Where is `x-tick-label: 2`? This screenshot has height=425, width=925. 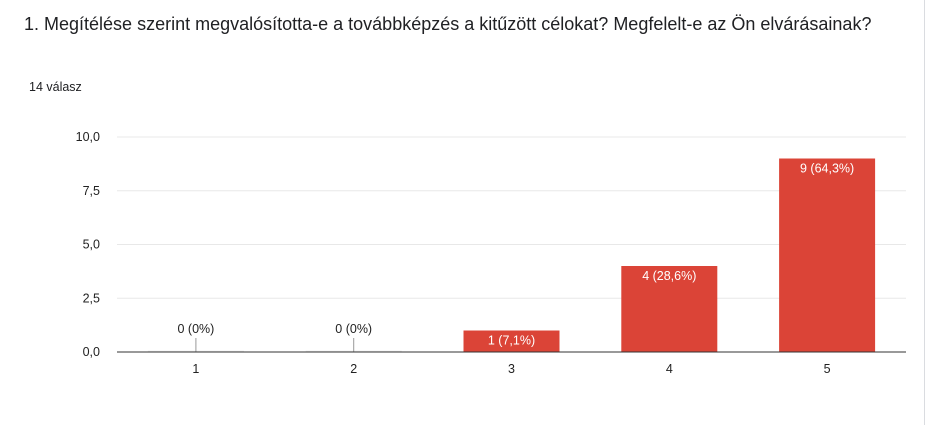
x-tick-label: 2 is located at coordinates (353, 369).